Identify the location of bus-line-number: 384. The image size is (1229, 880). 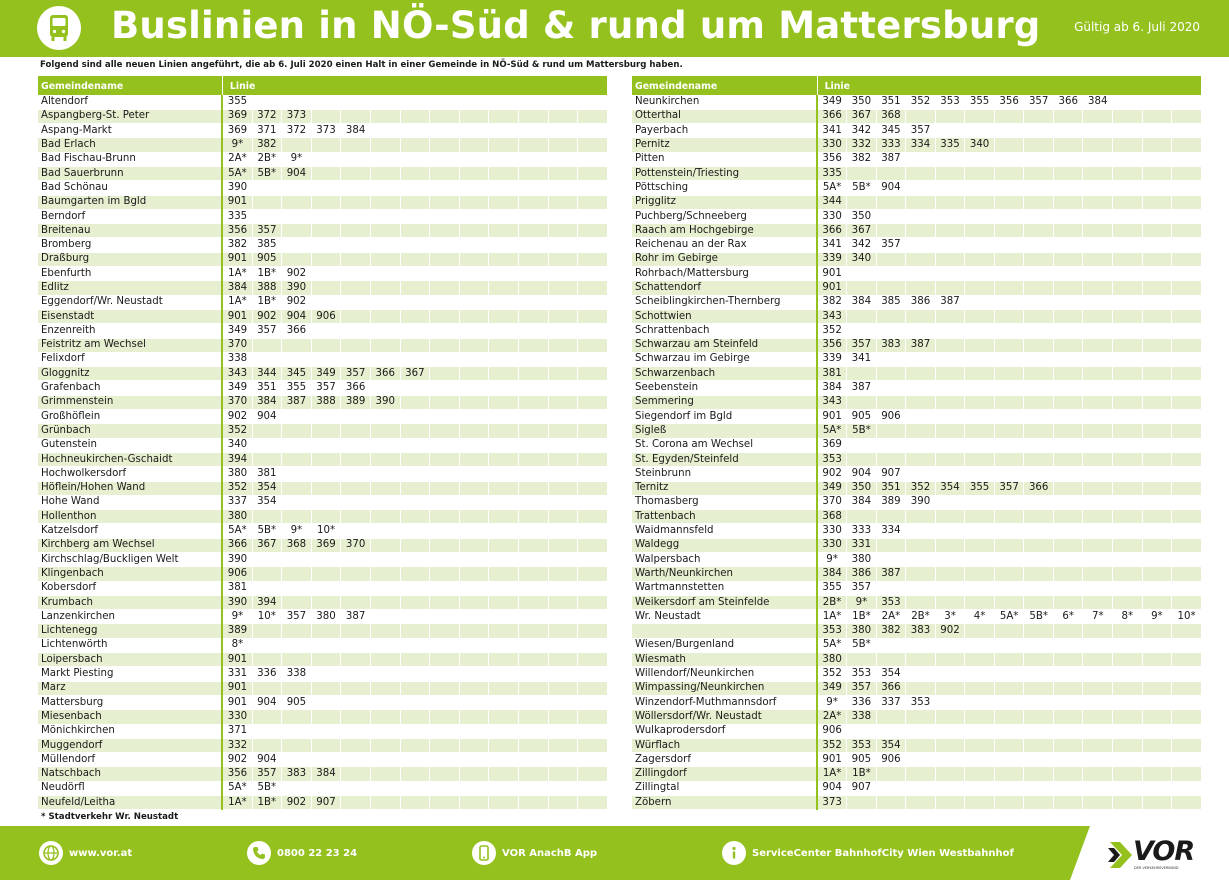
(237, 288).